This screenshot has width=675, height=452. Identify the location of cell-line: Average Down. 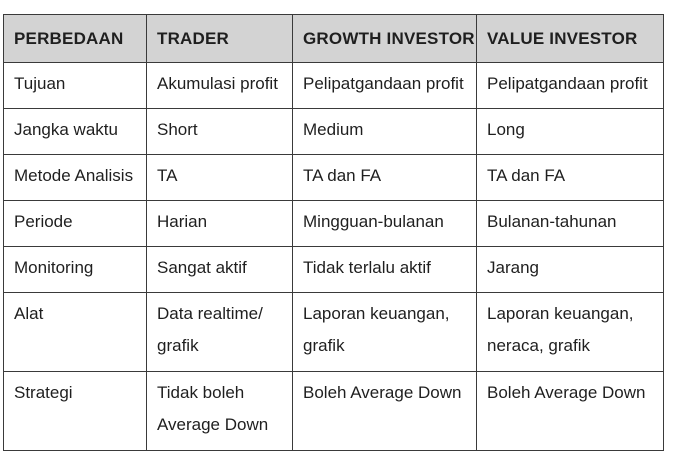
(213, 424).